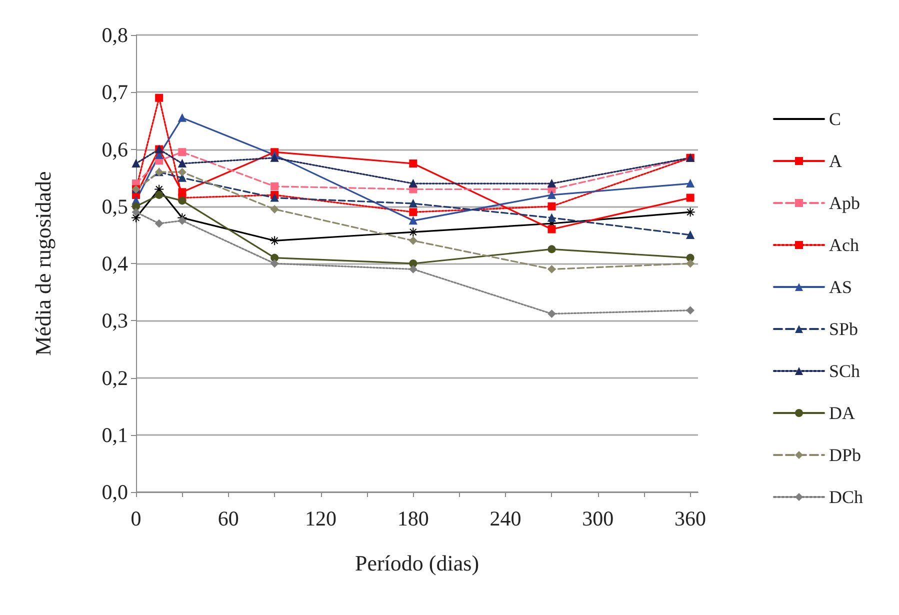 This screenshot has height=615, width=899. Describe the element at coordinates (845, 455) in the screenshot. I see `legend-label: DPb` at that location.